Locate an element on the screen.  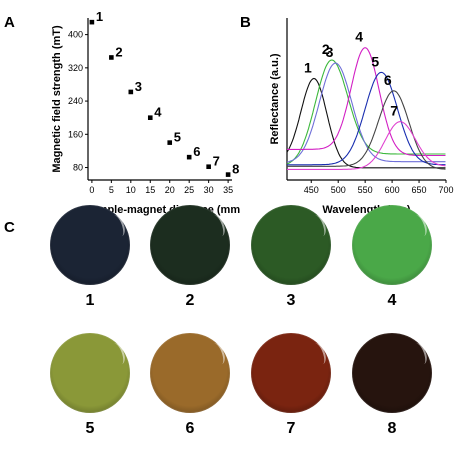
x-tick-label: 30 is located at coordinates (209, 190).